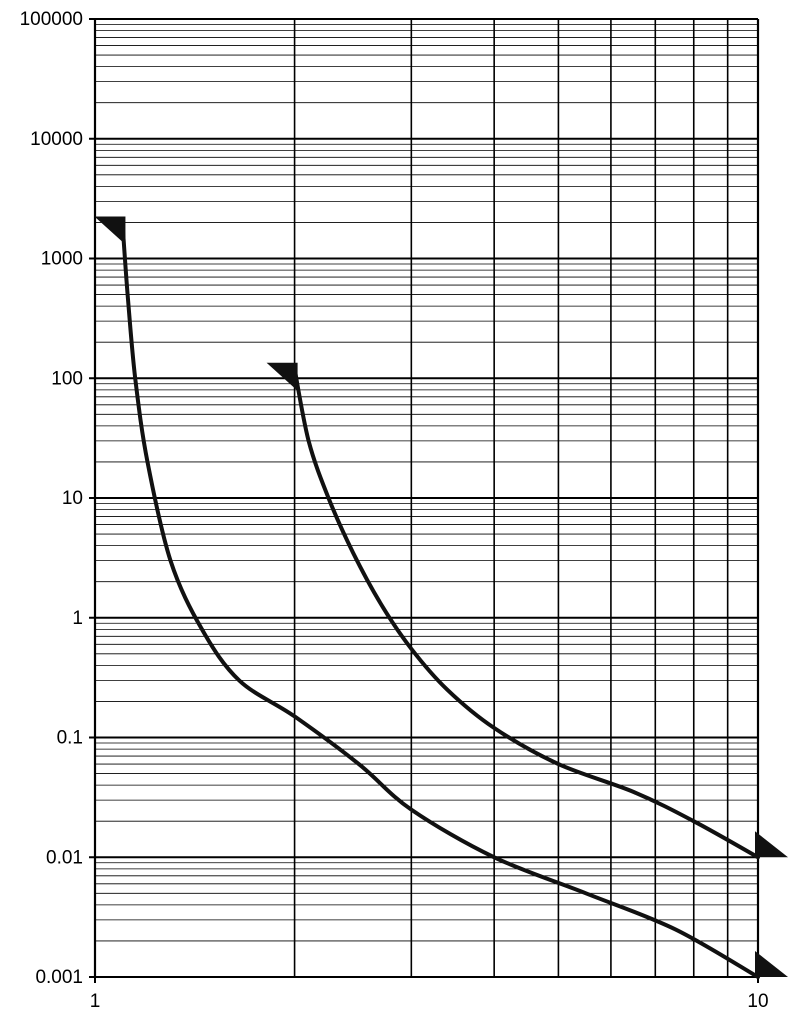  I want to click on y-tick-label: 100, so click(67, 378).